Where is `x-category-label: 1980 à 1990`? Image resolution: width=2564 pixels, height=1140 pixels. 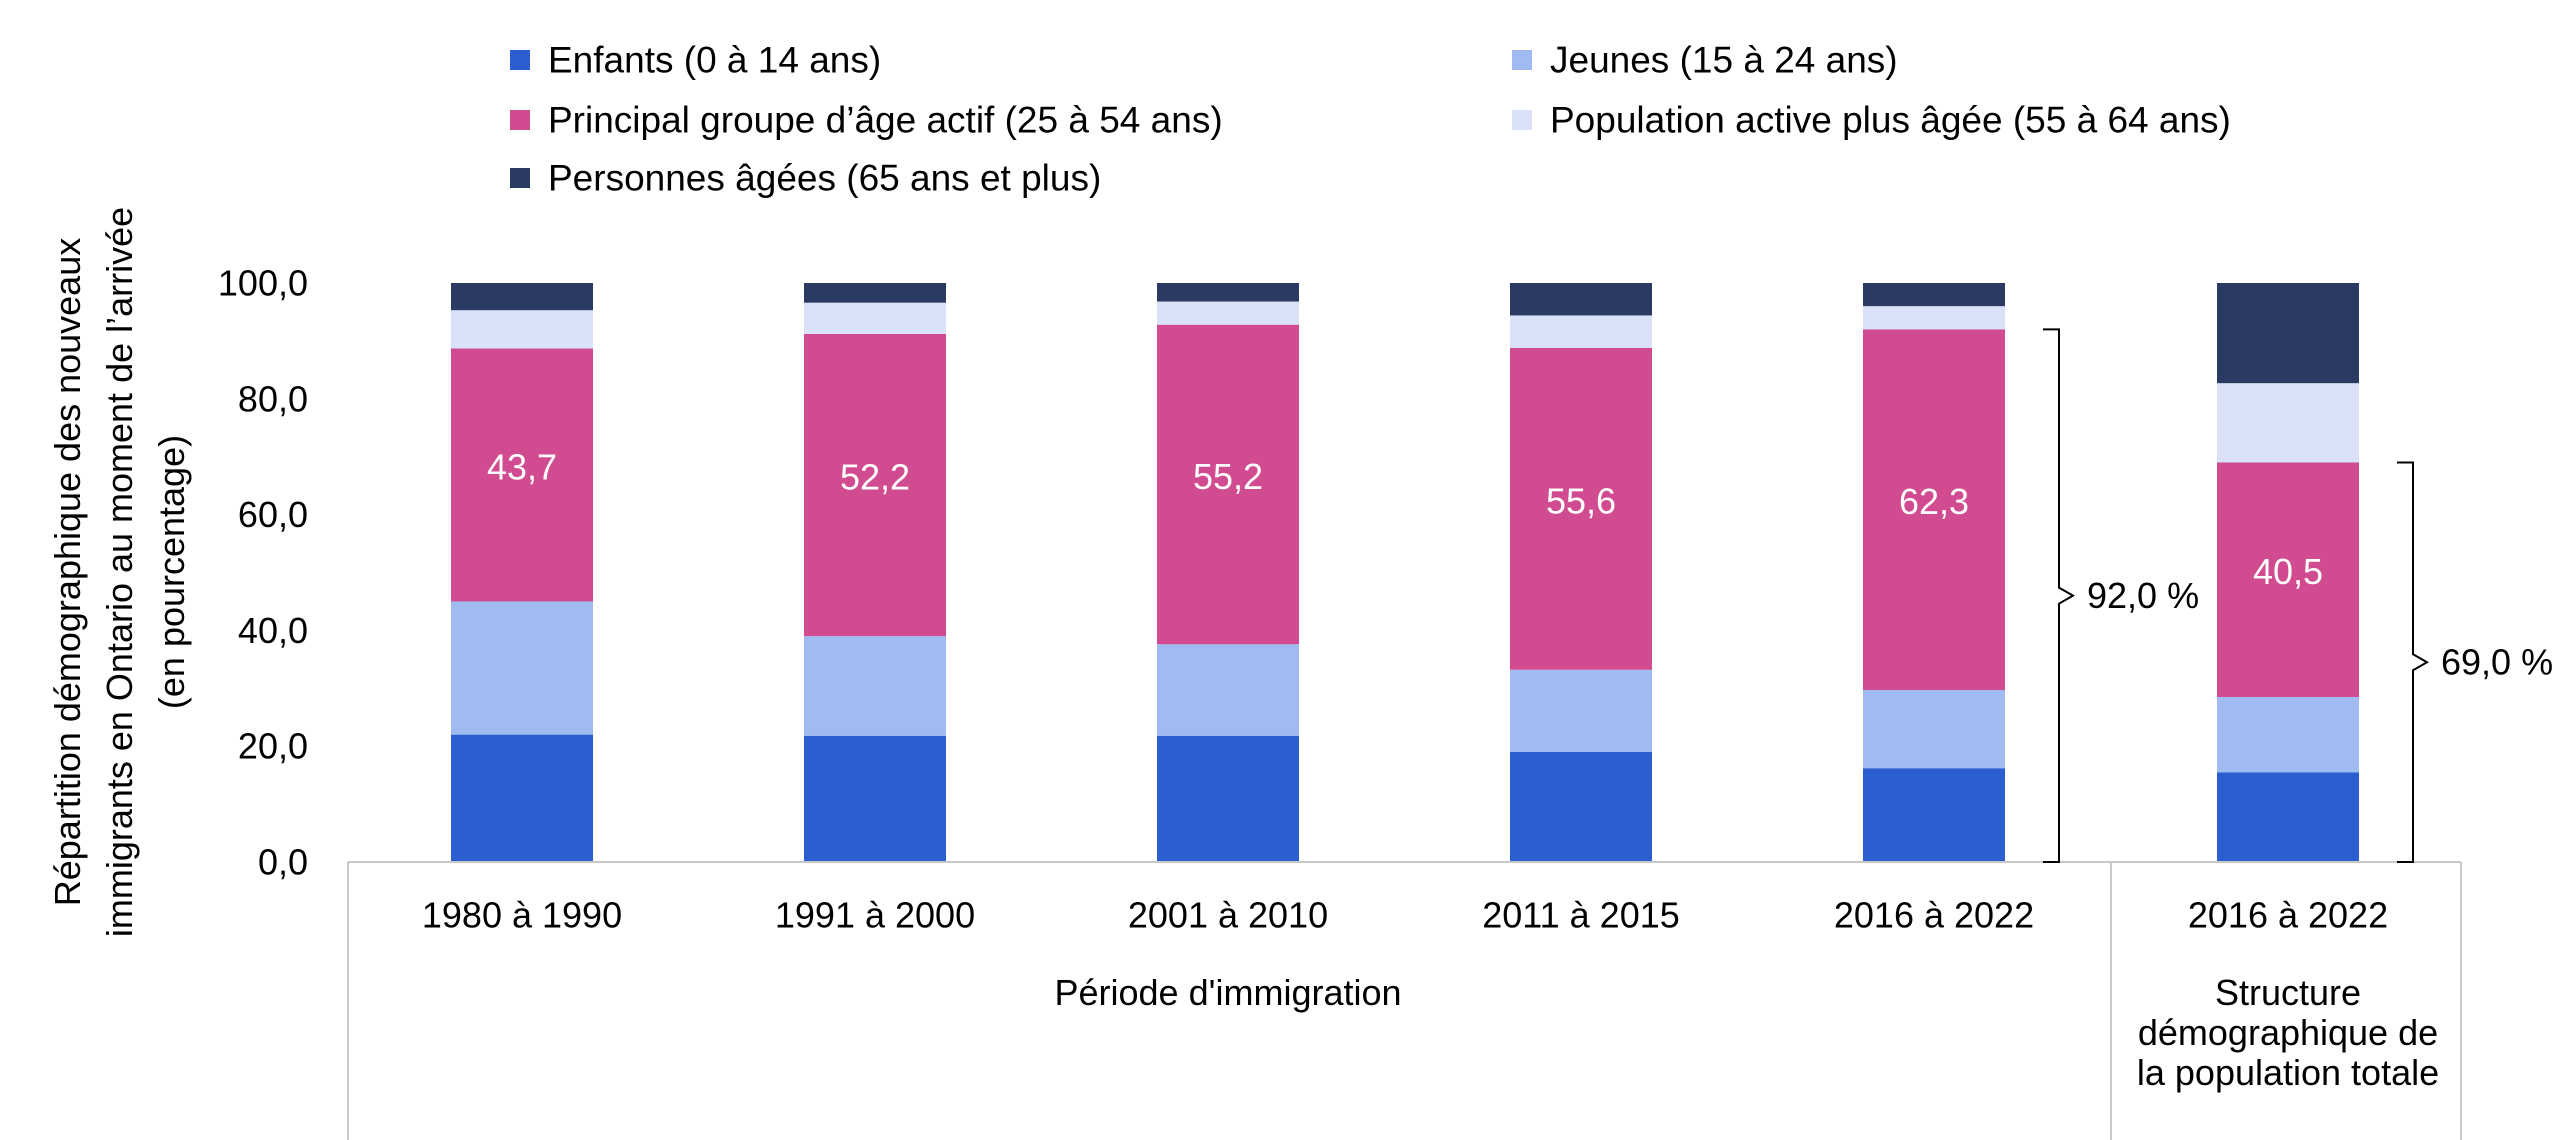
x-category-label: 1980 à 1990 is located at coordinates (522, 915).